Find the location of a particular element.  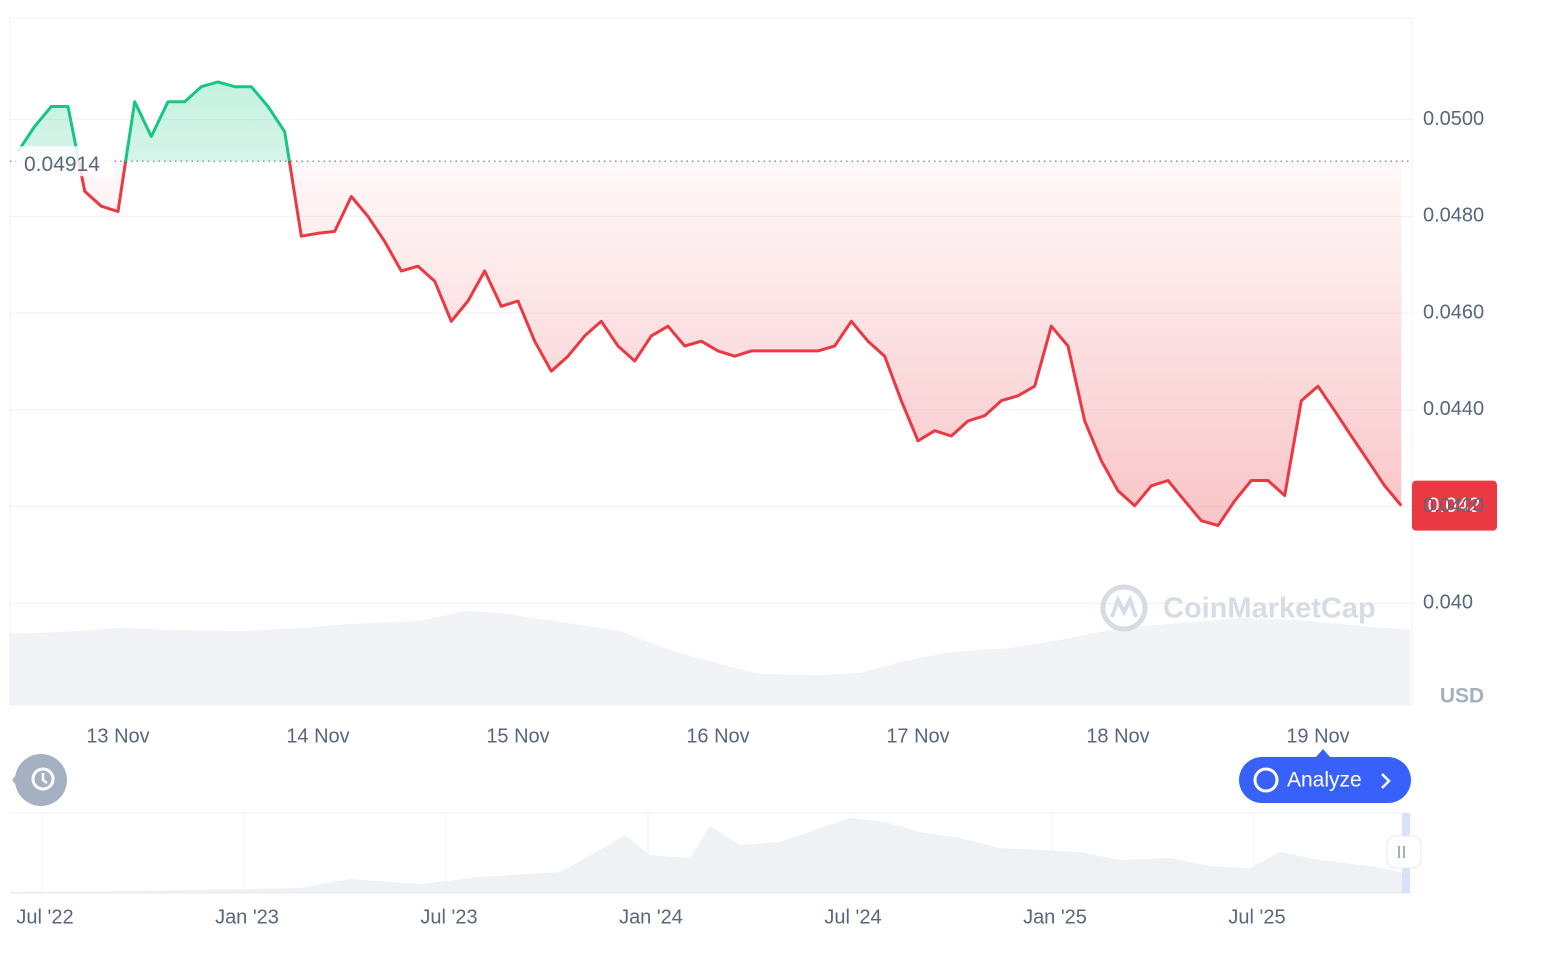

history-icon-hands is located at coordinates (44, 778).